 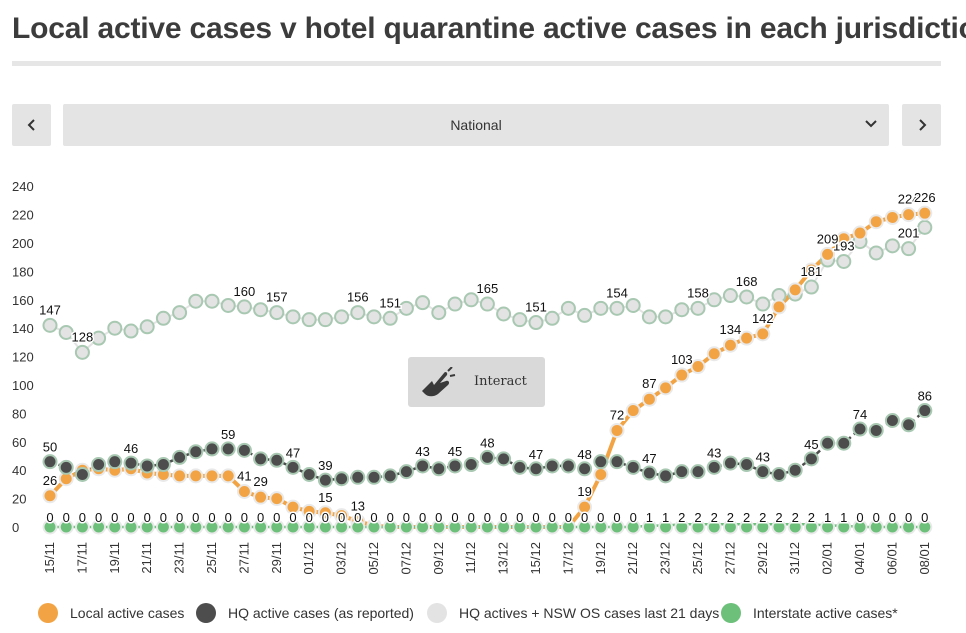 What do you see at coordinates (476, 382) in the screenshot?
I see `interact-button: Interact` at bounding box center [476, 382].